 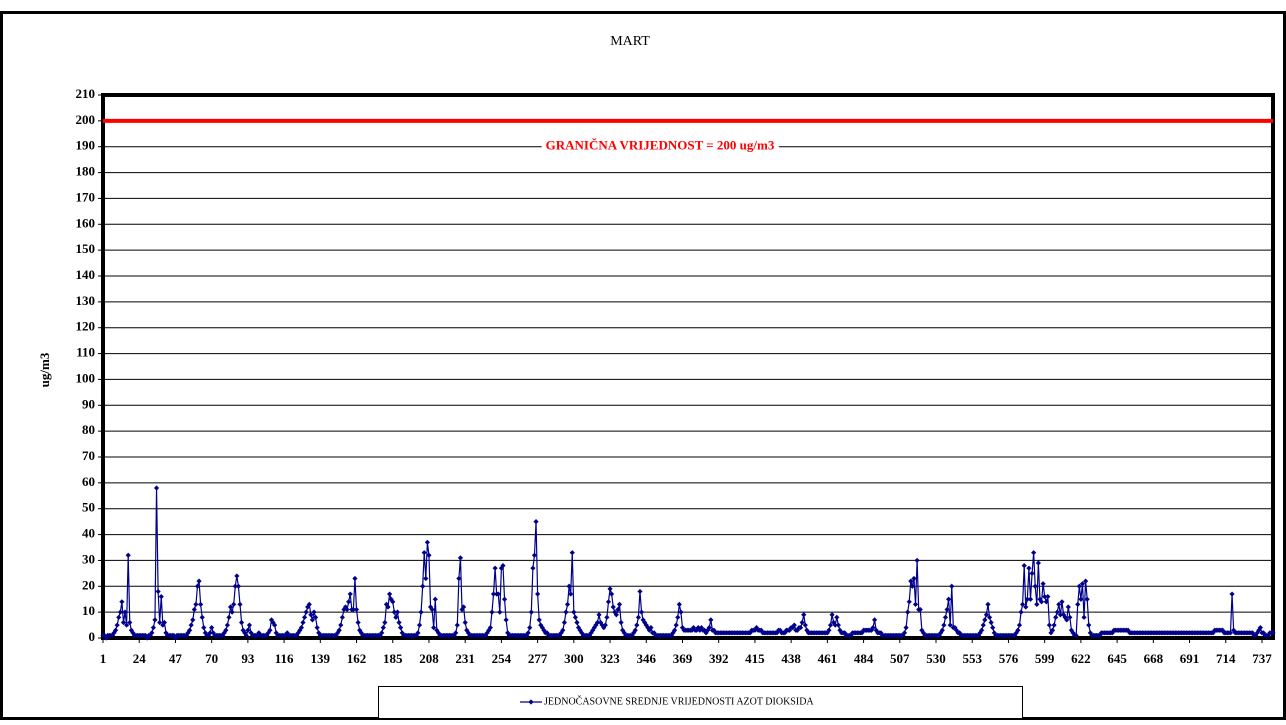 What do you see at coordinates (1009, 658) in the screenshot?
I see `x-tick-label: 576` at bounding box center [1009, 658].